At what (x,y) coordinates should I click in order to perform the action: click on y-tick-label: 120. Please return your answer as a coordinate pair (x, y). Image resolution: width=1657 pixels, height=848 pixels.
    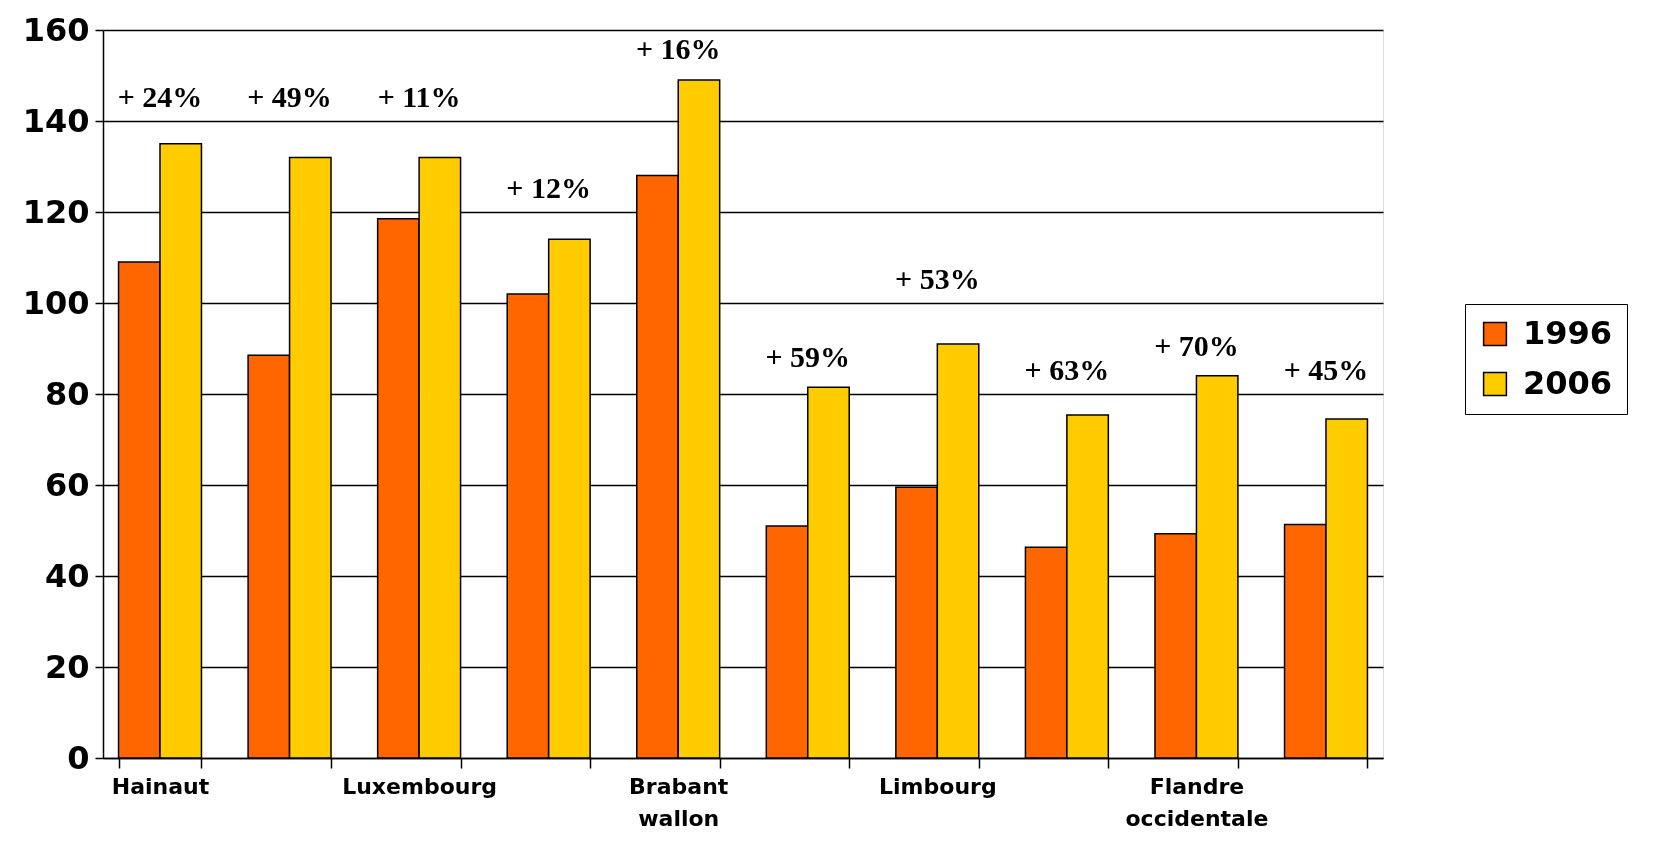
    Looking at the image, I should click on (56, 211).